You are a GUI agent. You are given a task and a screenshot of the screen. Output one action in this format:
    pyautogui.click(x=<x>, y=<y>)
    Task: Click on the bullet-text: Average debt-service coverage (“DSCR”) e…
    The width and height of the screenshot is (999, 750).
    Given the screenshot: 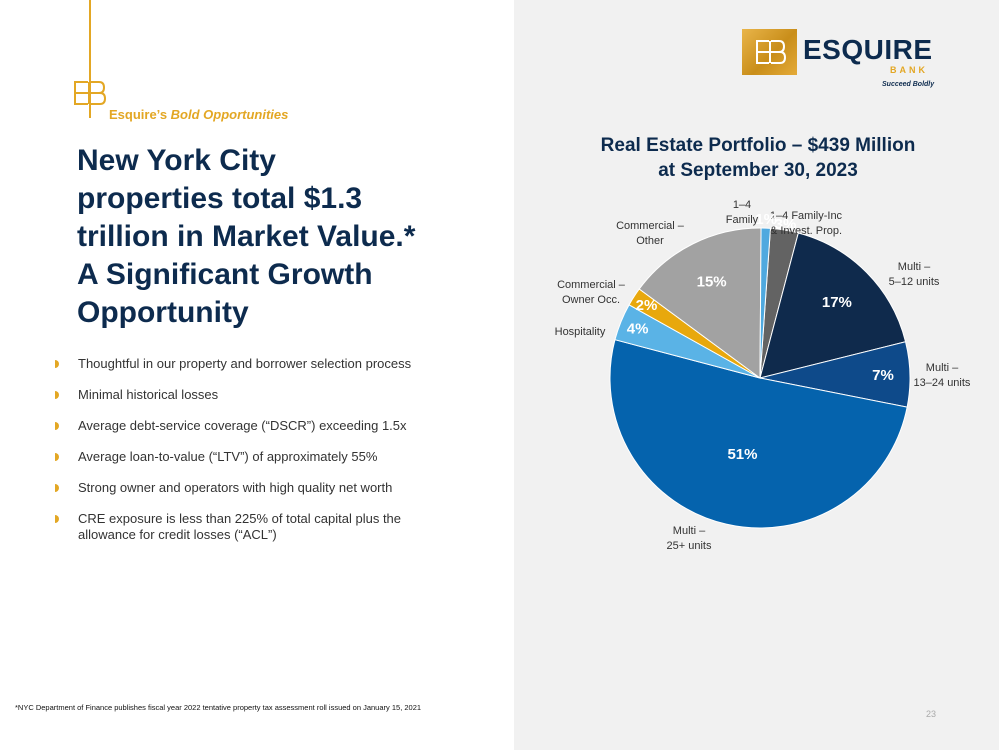 What is the action you would take?
    pyautogui.click(x=242, y=425)
    